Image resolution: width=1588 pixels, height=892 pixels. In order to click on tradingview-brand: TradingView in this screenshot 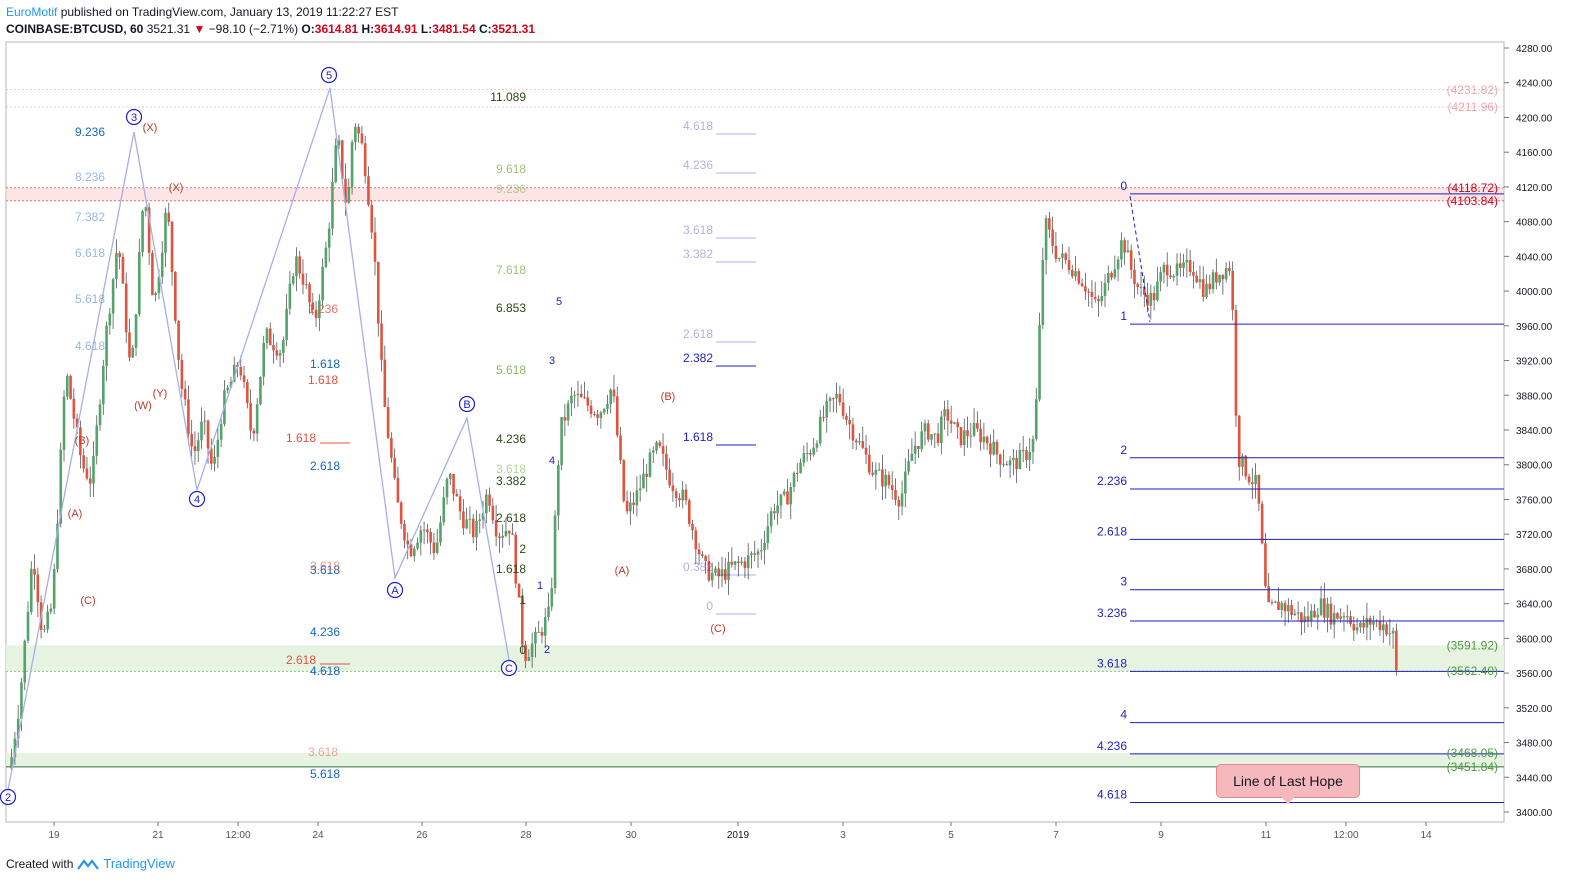, I will do `click(139, 863)`.